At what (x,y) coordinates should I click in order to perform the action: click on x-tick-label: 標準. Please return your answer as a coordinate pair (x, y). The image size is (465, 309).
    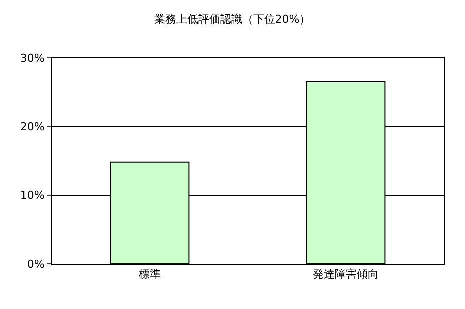
    Looking at the image, I should click on (150, 275).